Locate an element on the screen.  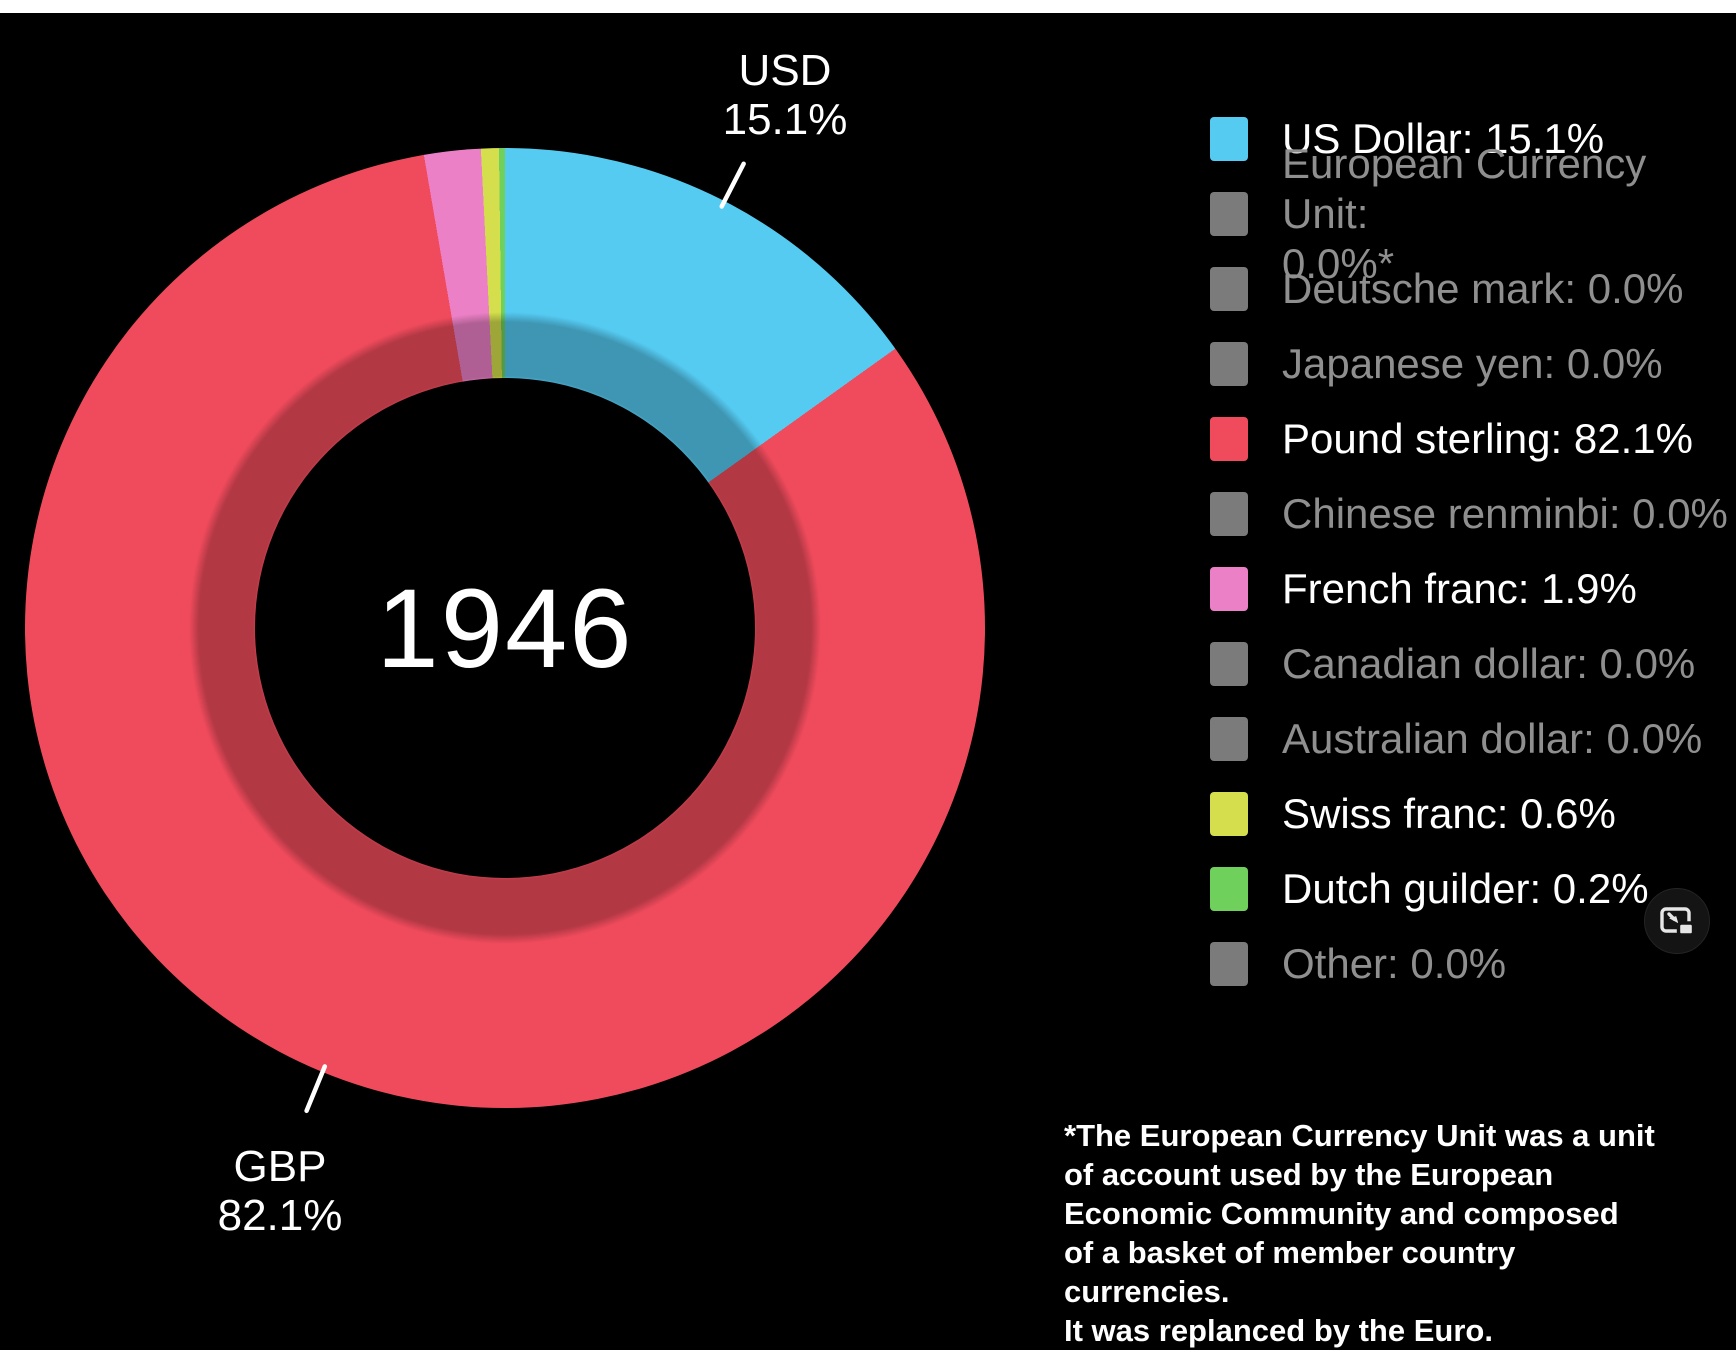
legend-item-european-currency-unit: European Currency Unit: 0.0%* is located at coordinates (1473, 213).